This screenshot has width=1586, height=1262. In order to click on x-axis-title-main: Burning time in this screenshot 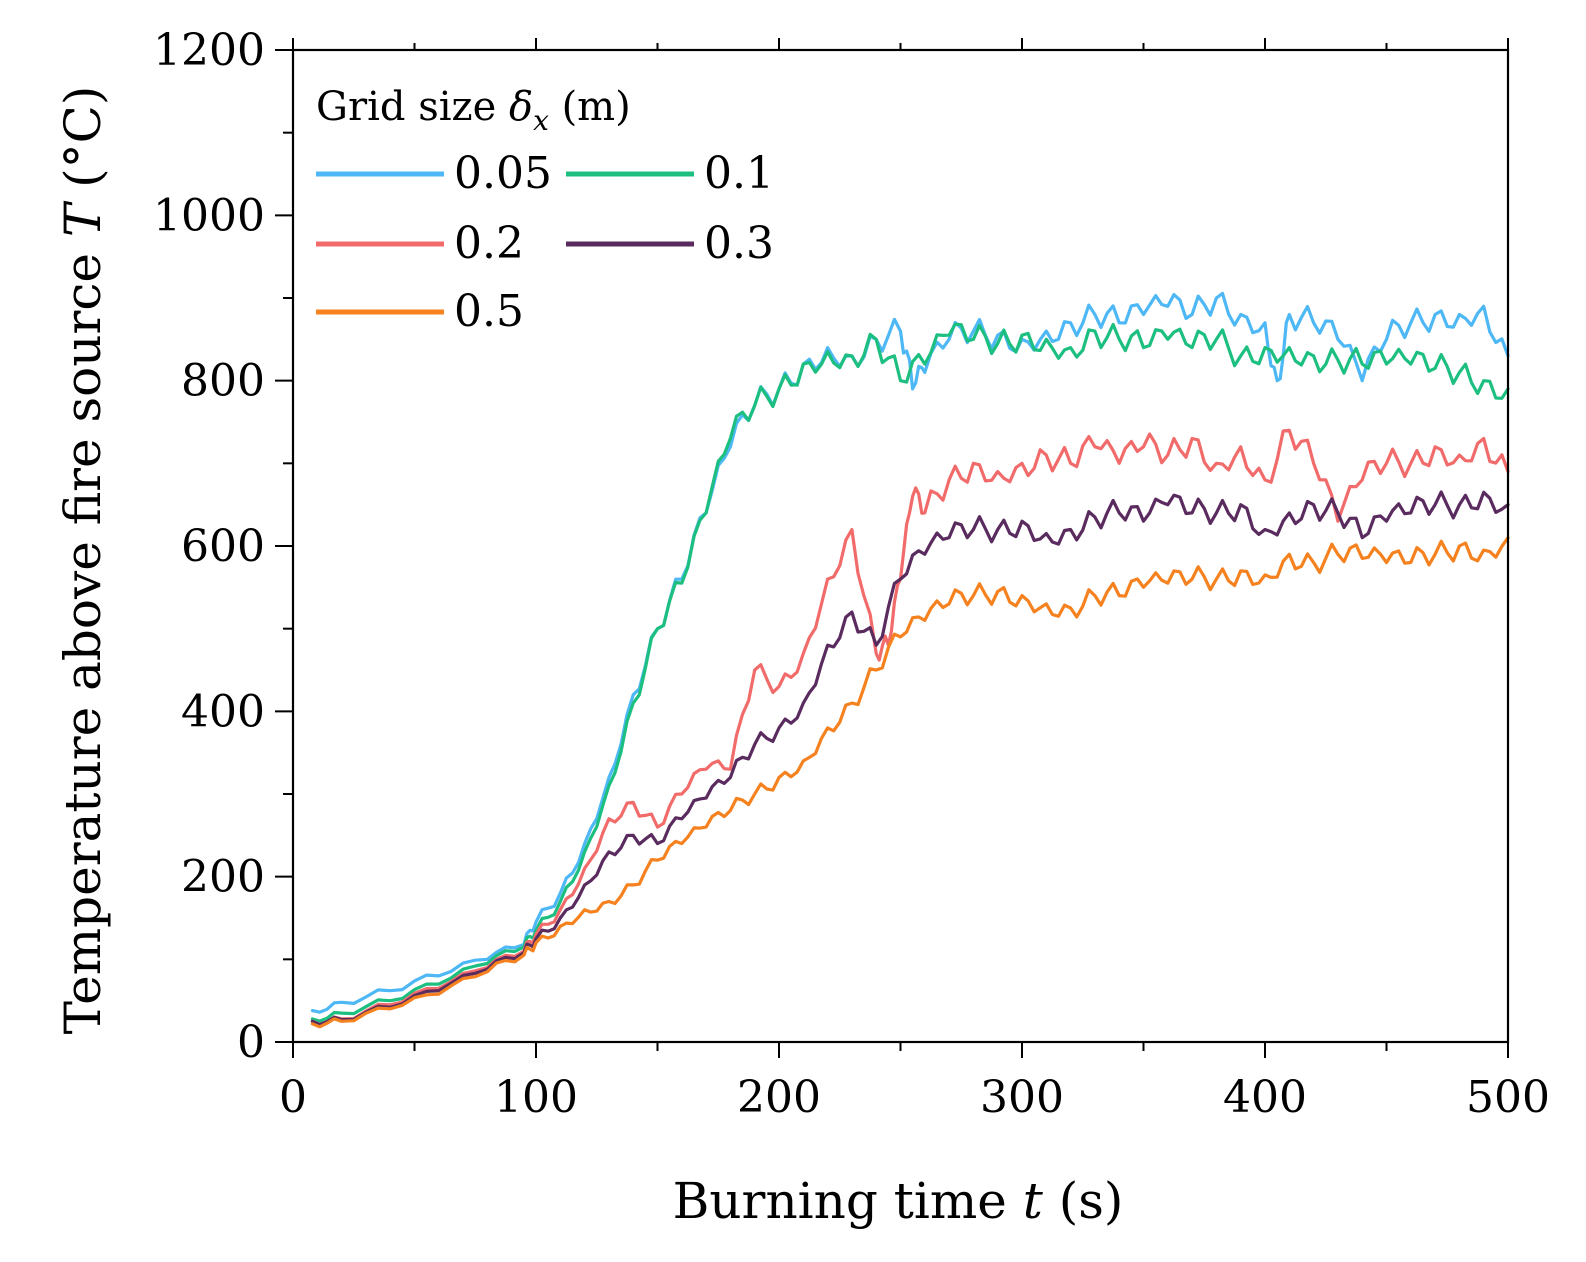, I will do `click(848, 1201)`.